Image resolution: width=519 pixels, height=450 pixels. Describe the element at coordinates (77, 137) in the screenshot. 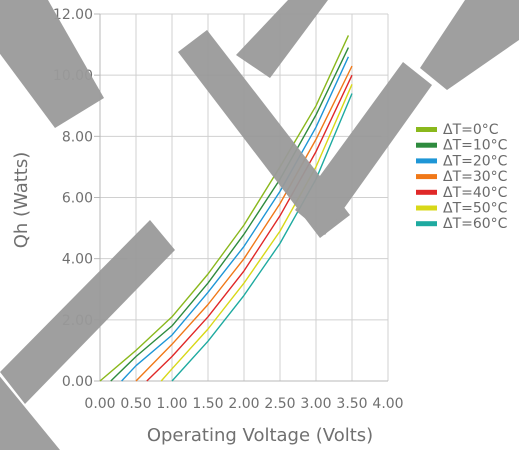

I see `y-tick-label-4: 8.00` at that location.